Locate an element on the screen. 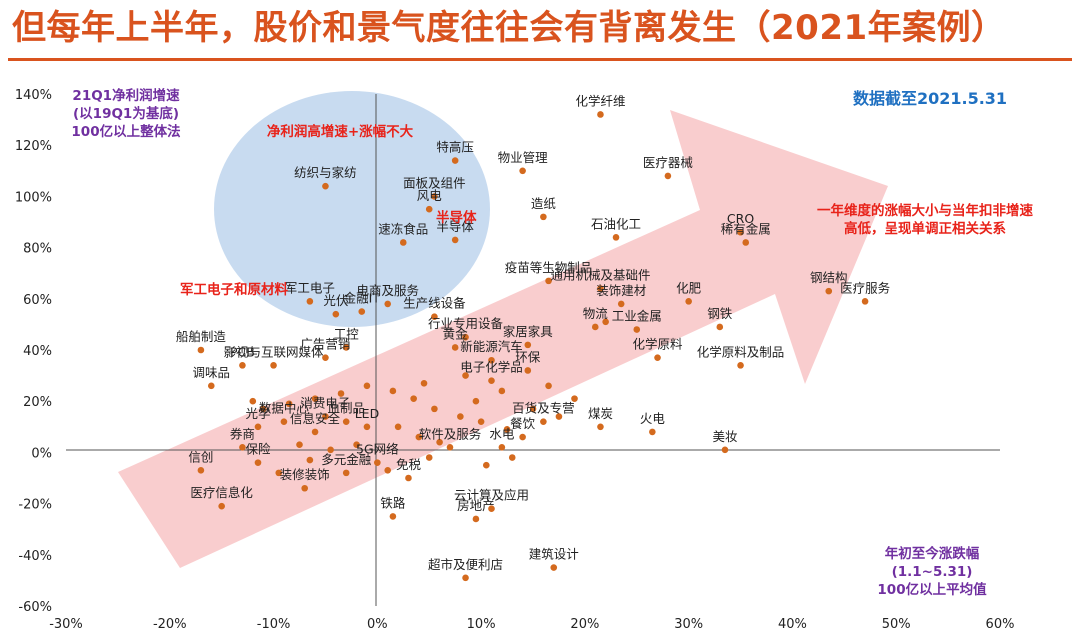  data-point-label: 百货及专营 is located at coordinates (543, 408).